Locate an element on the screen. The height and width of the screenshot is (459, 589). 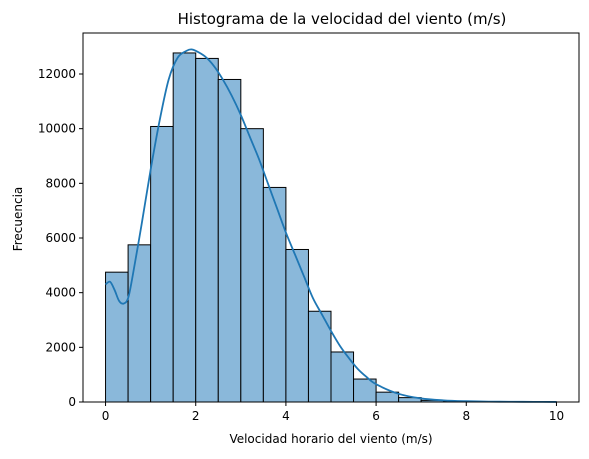
x-axis-ticks: 0 2 4 6 8 10 is located at coordinates (333, 412).